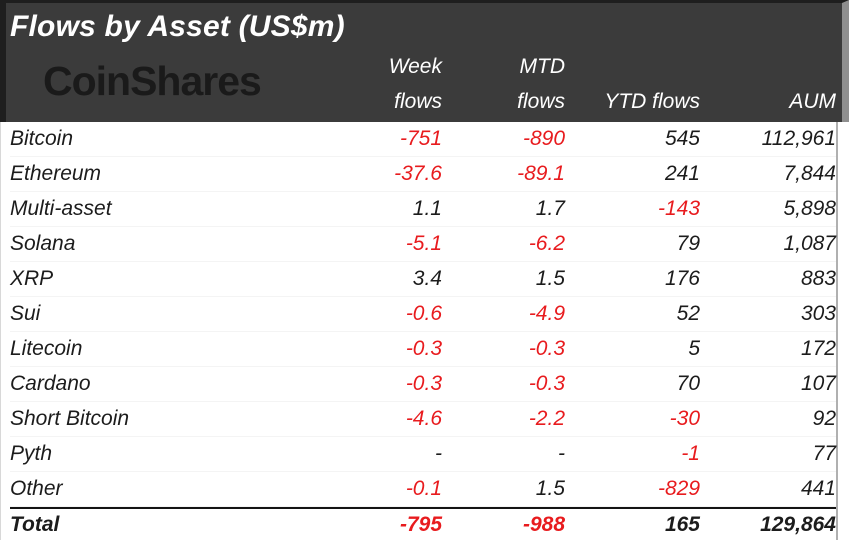 This screenshot has height=540, width=849. I want to click on col-header-week-line1: Week, so click(415, 66).